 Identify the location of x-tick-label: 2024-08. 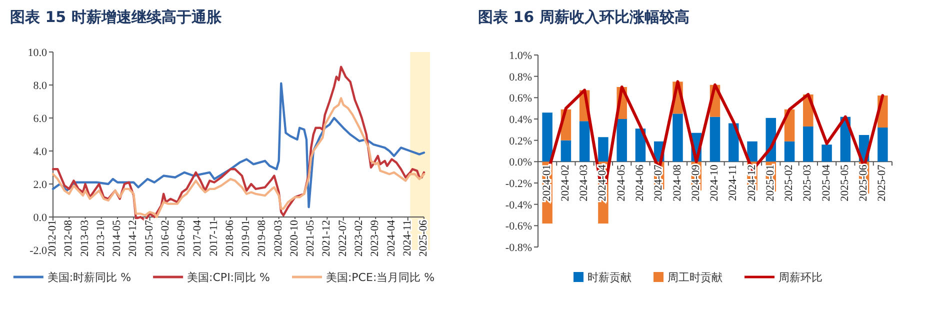
(677, 183).